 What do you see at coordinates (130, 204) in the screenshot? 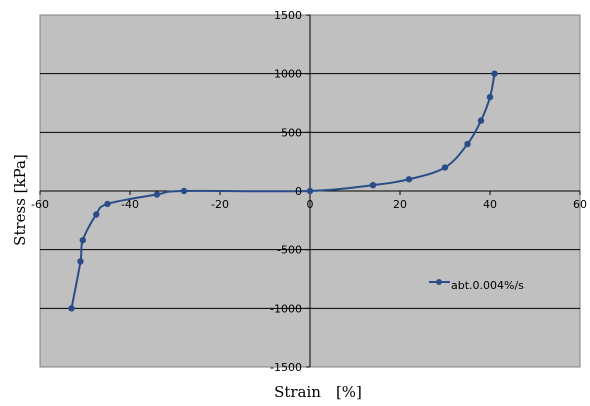
I see `x-tick-label: -40` at bounding box center [130, 204].